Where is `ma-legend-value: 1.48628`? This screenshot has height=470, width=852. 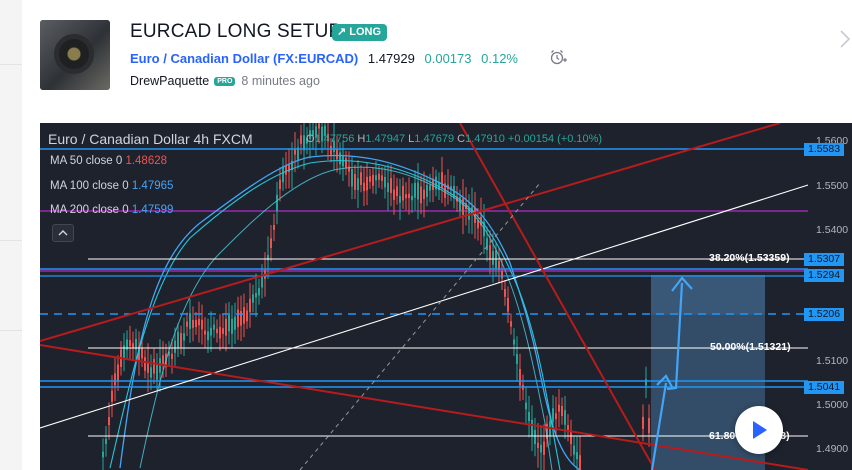 ma-legend-value: 1.48628 is located at coordinates (146, 161).